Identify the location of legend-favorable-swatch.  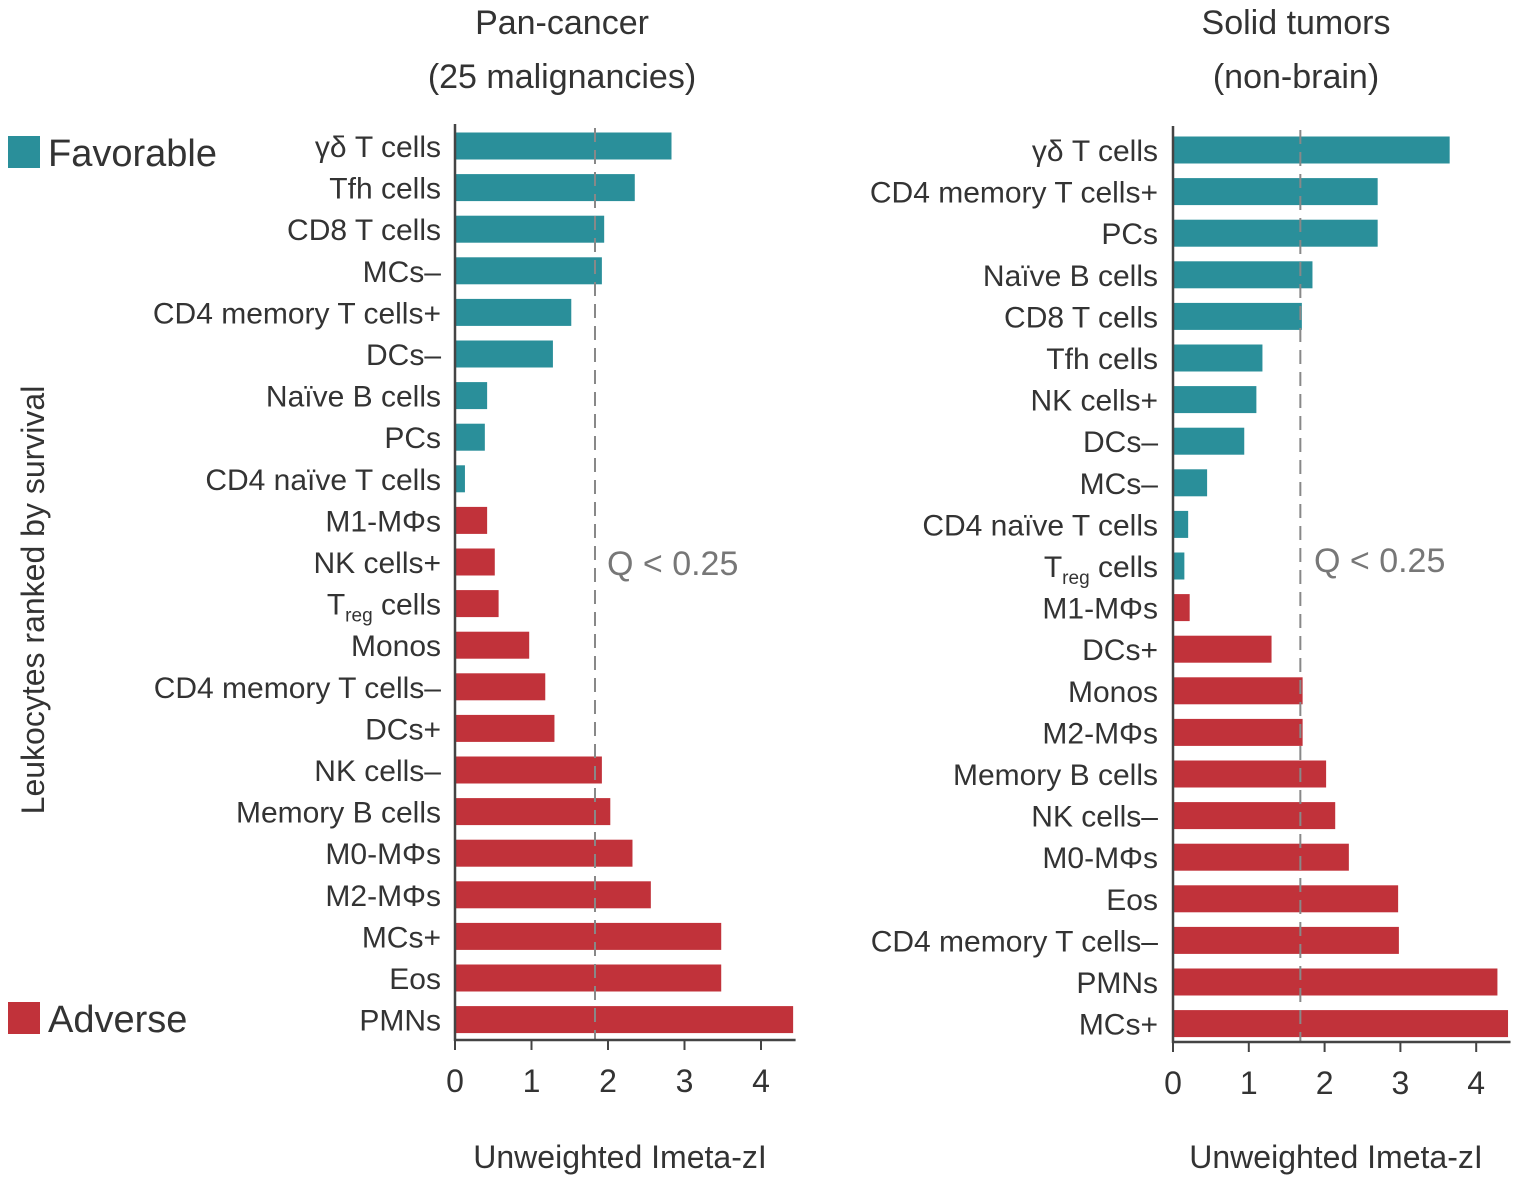
(24, 152).